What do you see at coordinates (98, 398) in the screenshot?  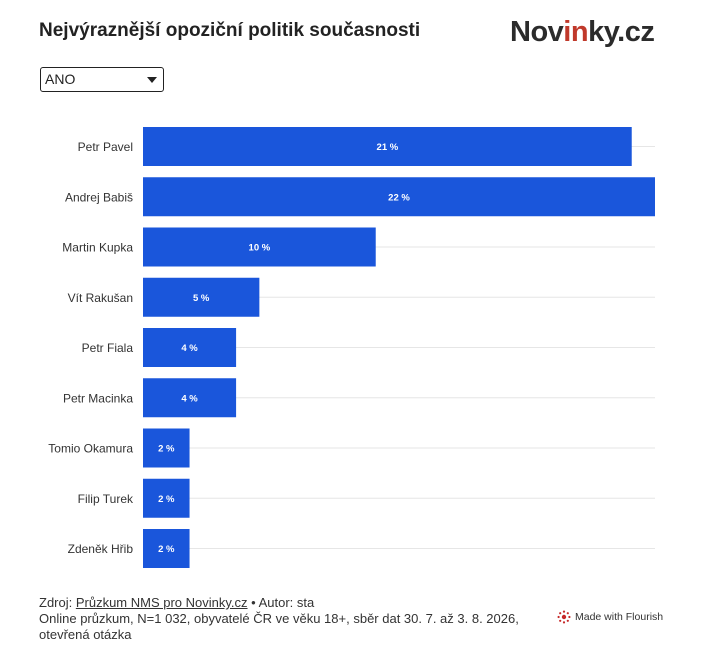 I see `category-label-petr-macinka: Petr Macinka` at bounding box center [98, 398].